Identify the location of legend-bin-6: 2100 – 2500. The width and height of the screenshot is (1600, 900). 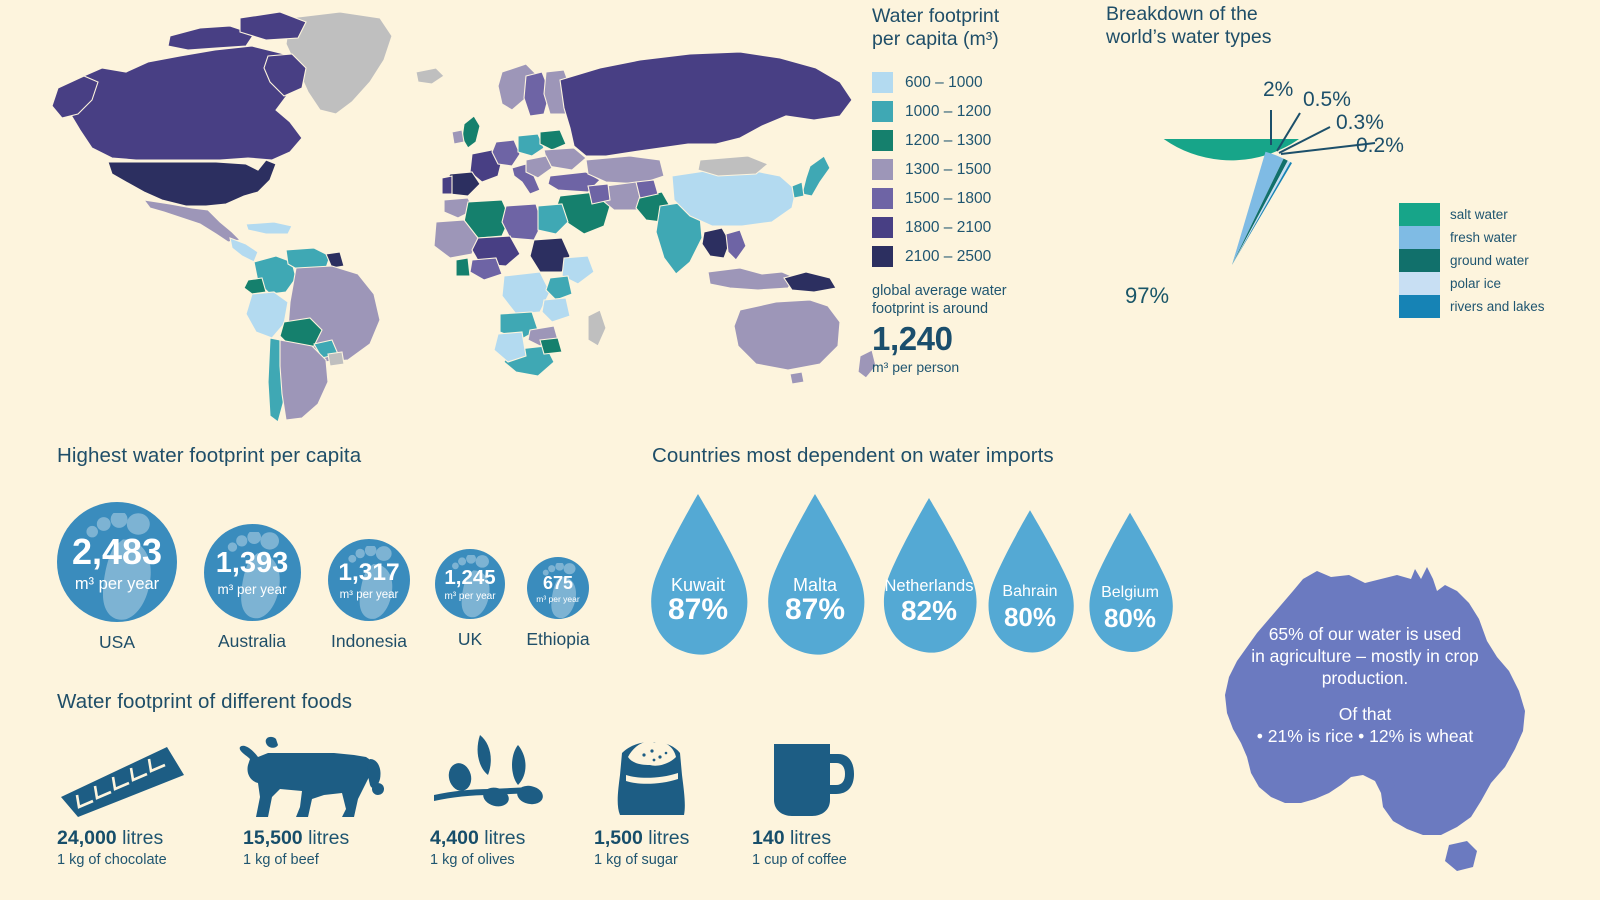
(982, 256).